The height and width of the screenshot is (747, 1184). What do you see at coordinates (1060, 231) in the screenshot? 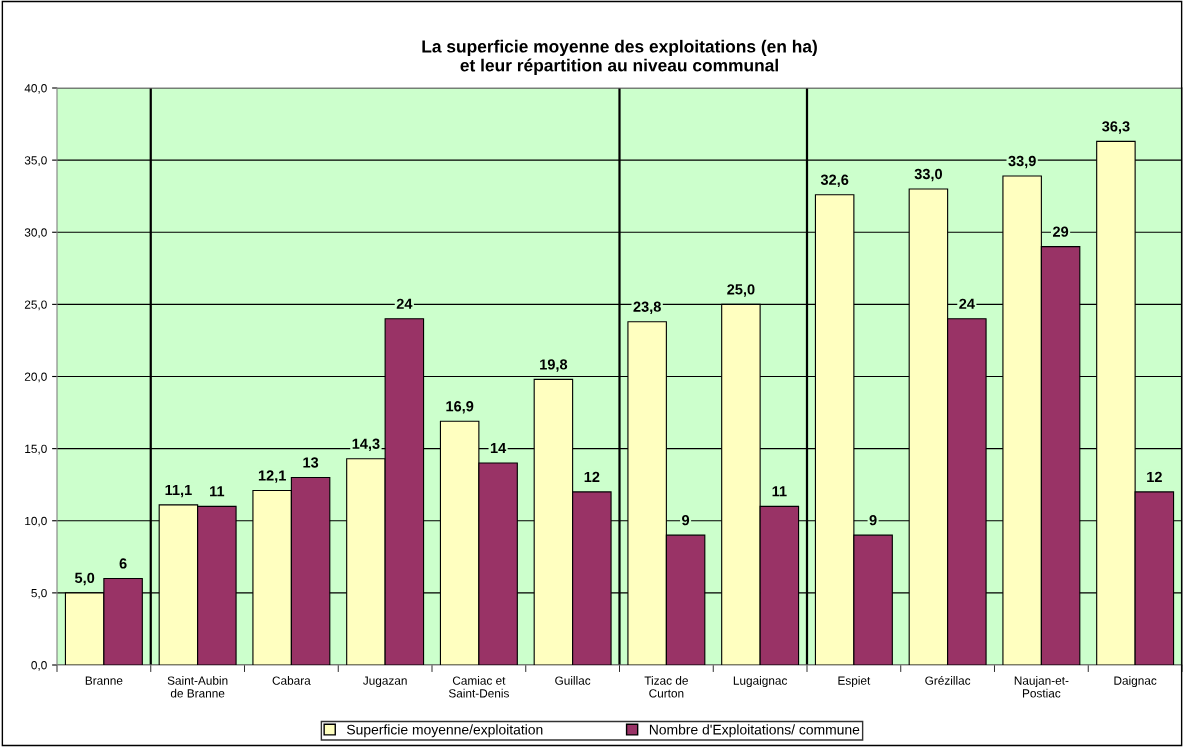
I see `data-label: 29` at bounding box center [1060, 231].